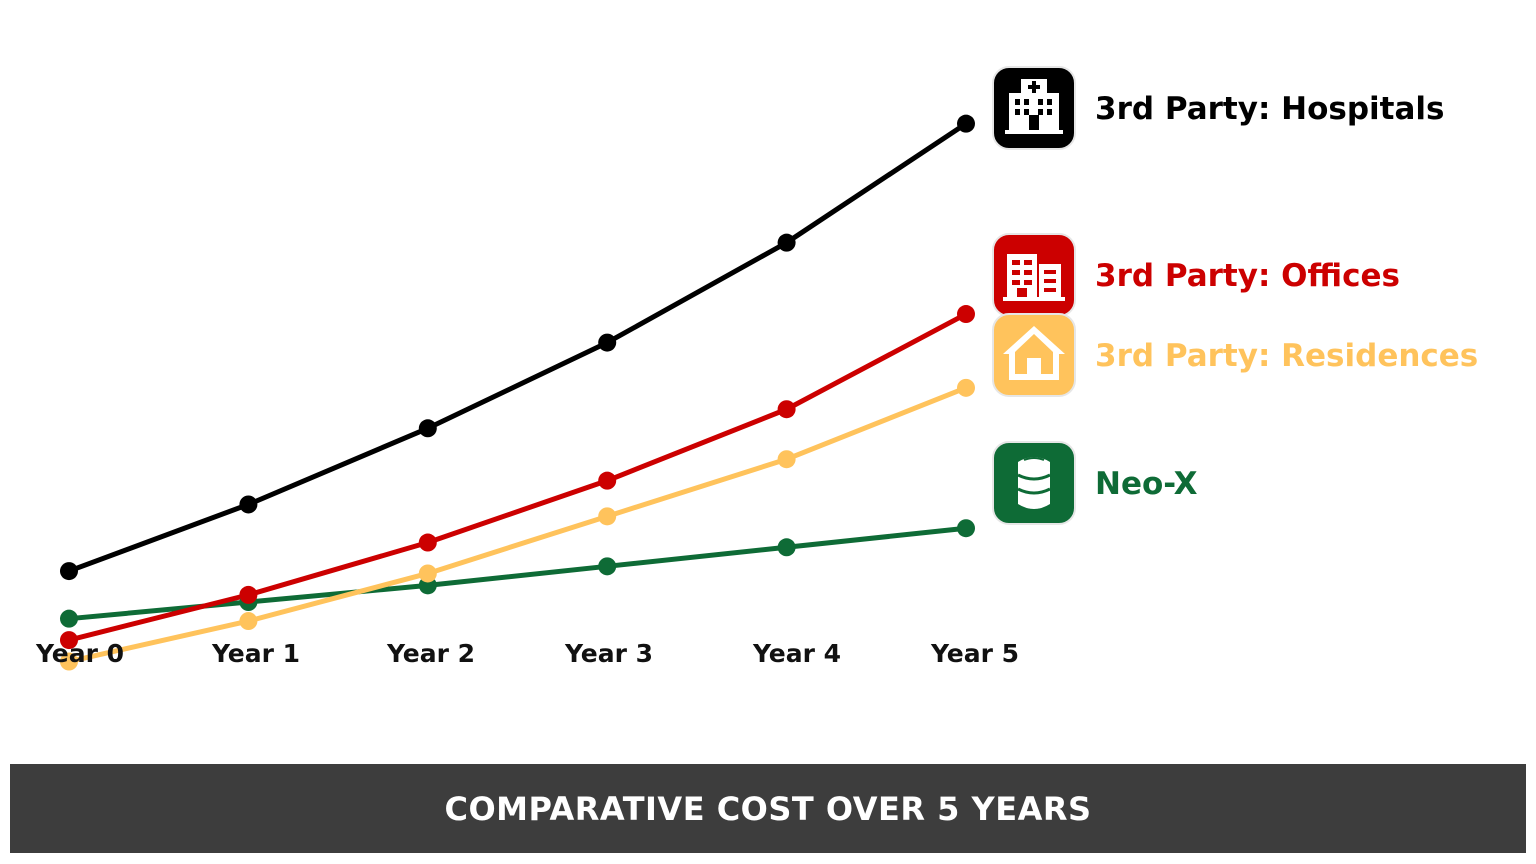 This screenshot has height=864, width=1536. What do you see at coordinates (1286, 356) in the screenshot?
I see `legend-label-3rd-party-residences: 3rd Party: Residences` at bounding box center [1286, 356].